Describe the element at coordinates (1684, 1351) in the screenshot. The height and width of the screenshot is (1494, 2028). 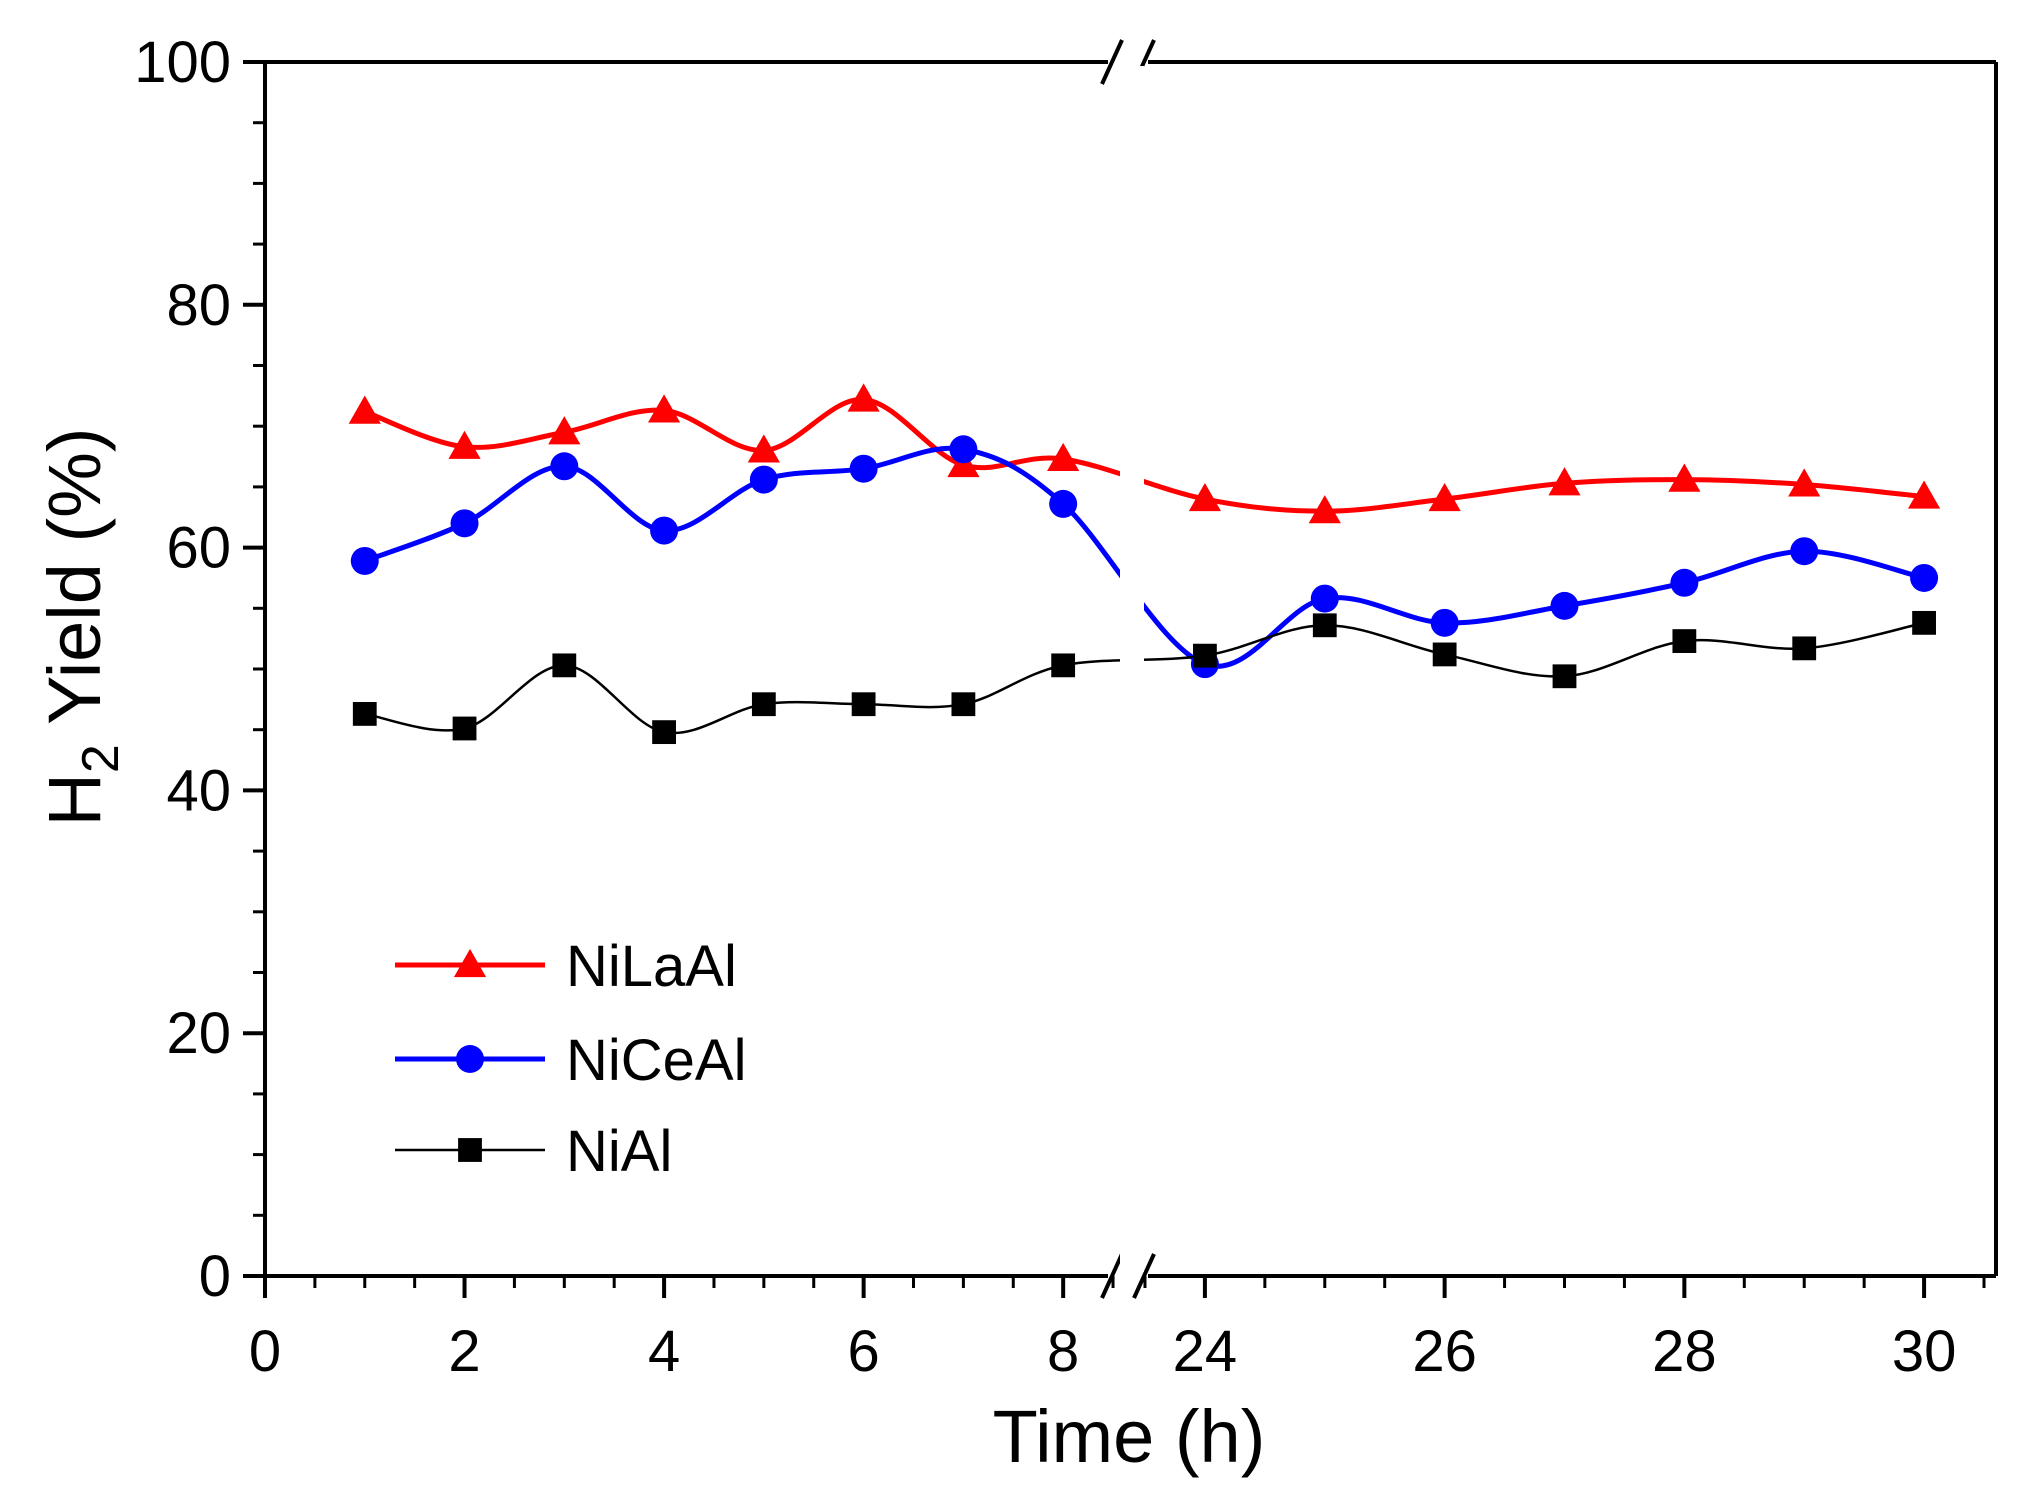
I see `x-tick-label: 28` at that location.